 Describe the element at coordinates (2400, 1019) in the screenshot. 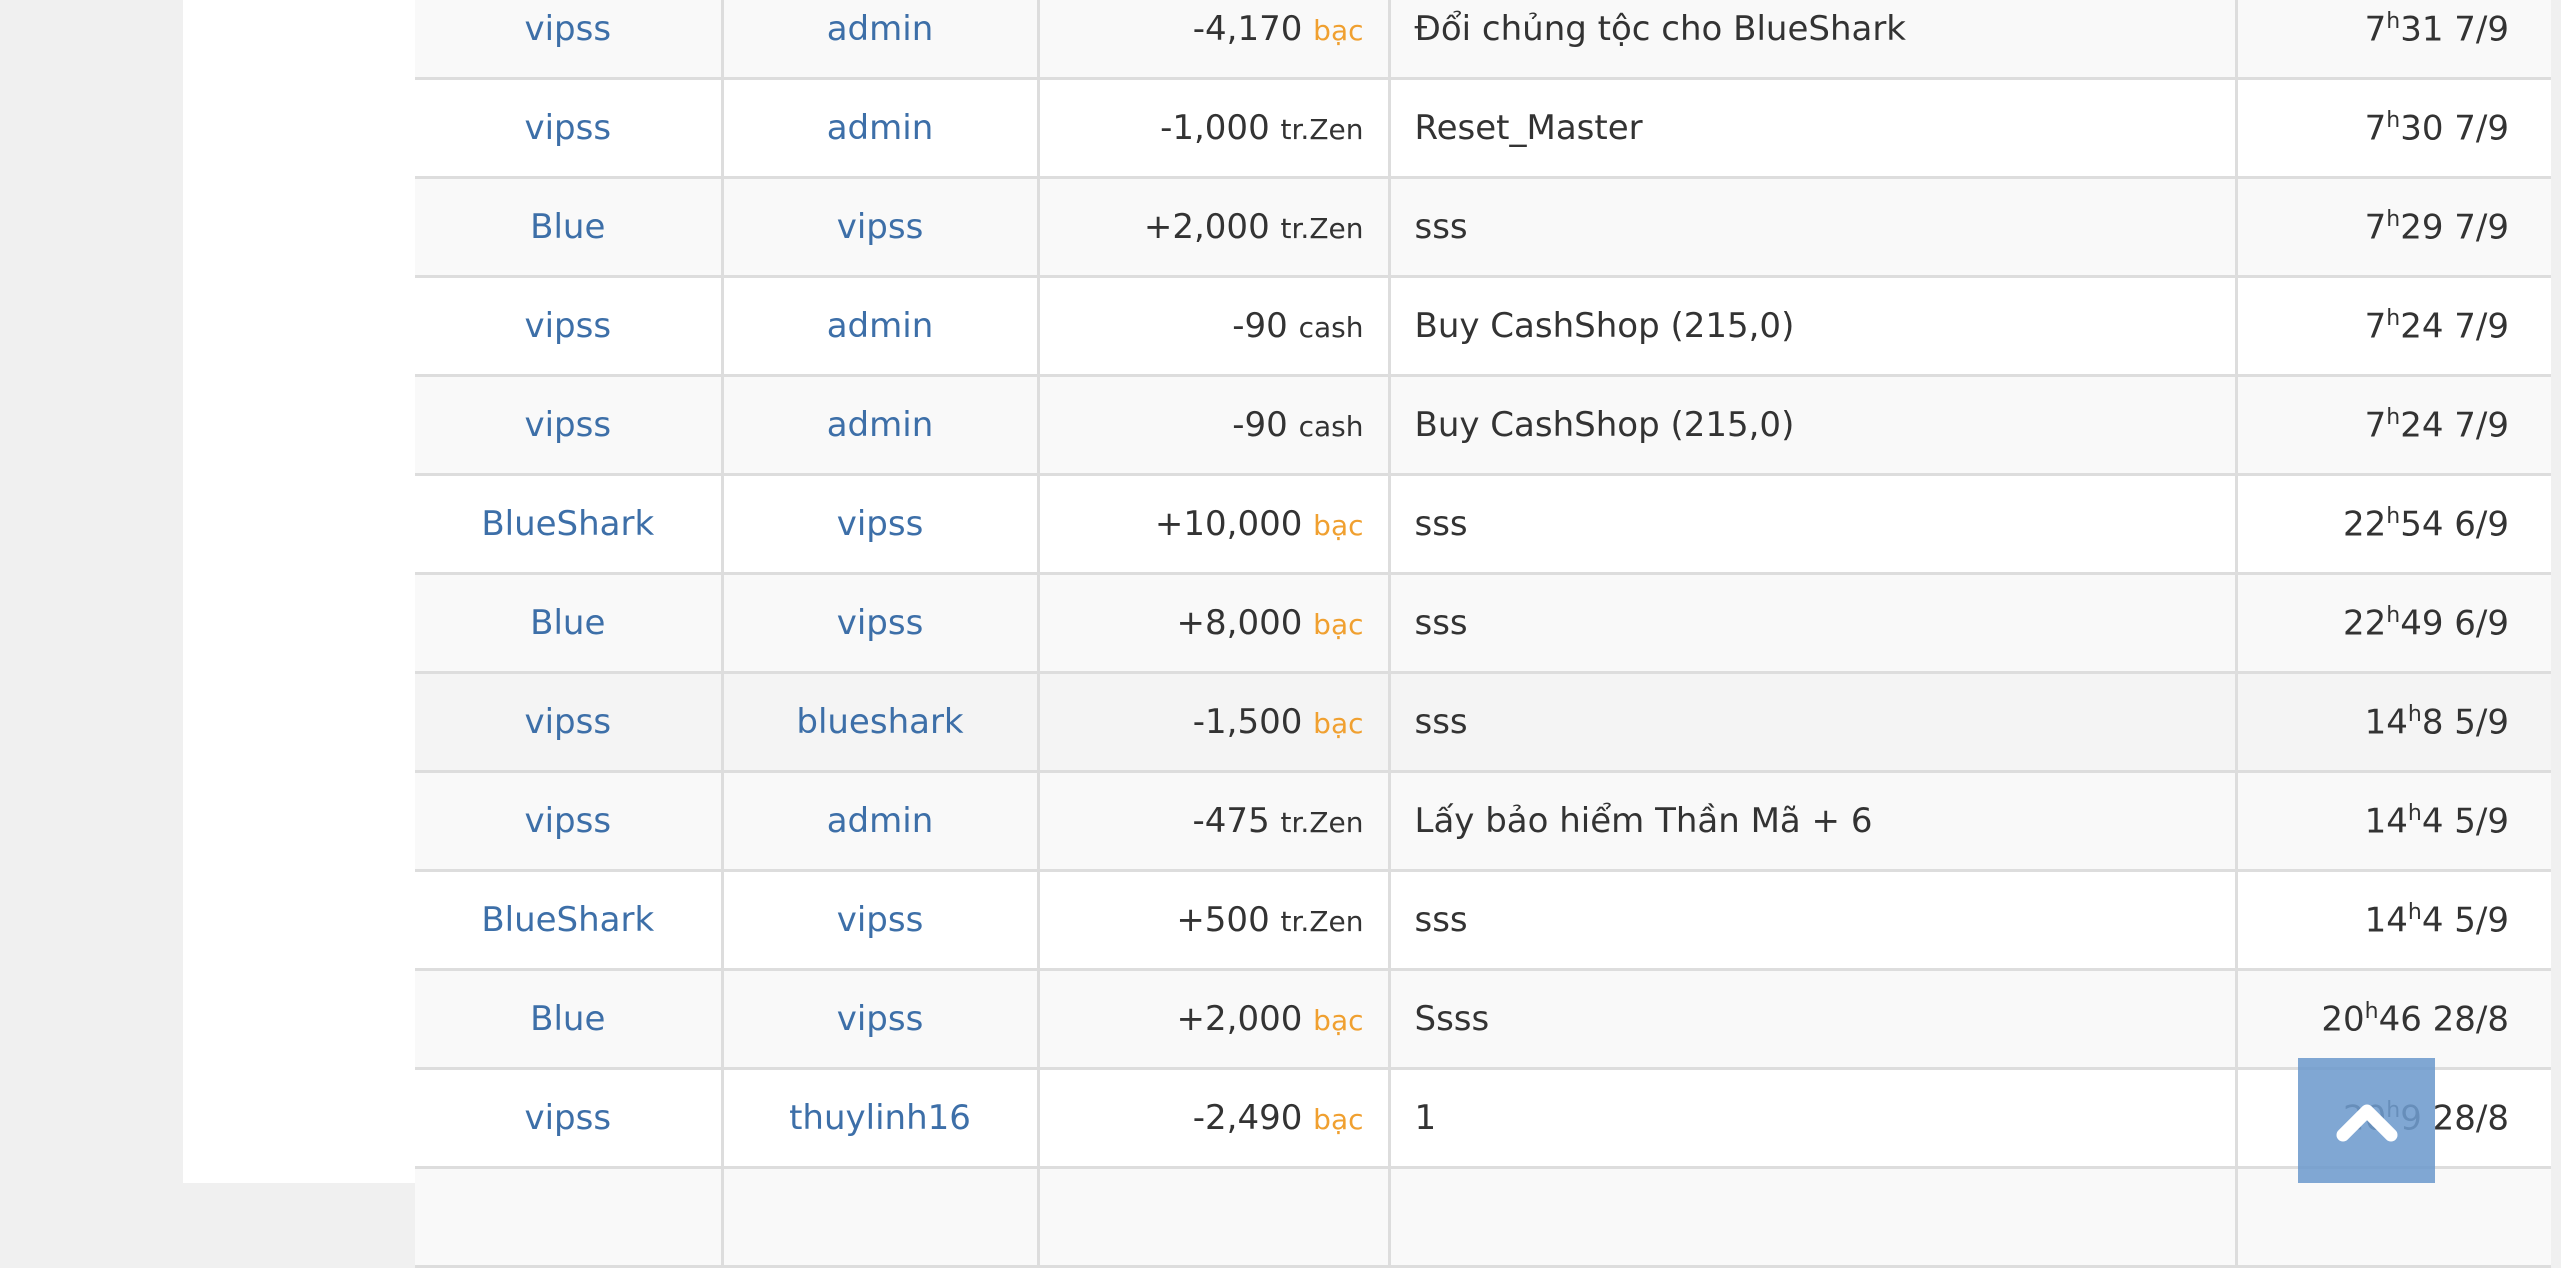

I see `time-minute: 46` at that location.